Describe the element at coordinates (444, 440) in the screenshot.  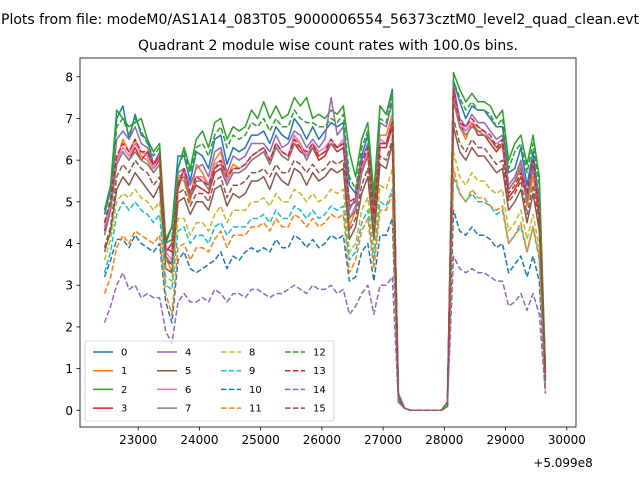
I see `x-tick-label: 28000` at that location.